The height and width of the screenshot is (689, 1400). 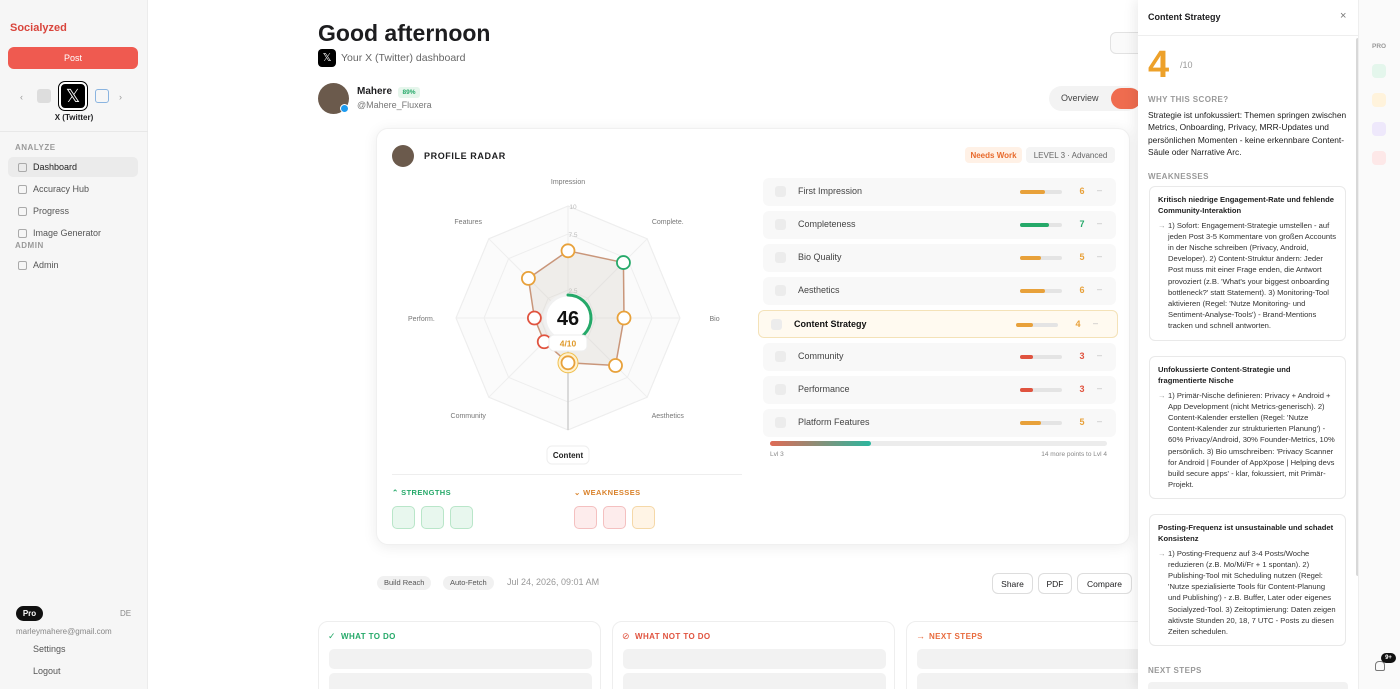 What do you see at coordinates (938, 324) in the screenshot?
I see `metric-row: Content Strategy 4 –` at bounding box center [938, 324].